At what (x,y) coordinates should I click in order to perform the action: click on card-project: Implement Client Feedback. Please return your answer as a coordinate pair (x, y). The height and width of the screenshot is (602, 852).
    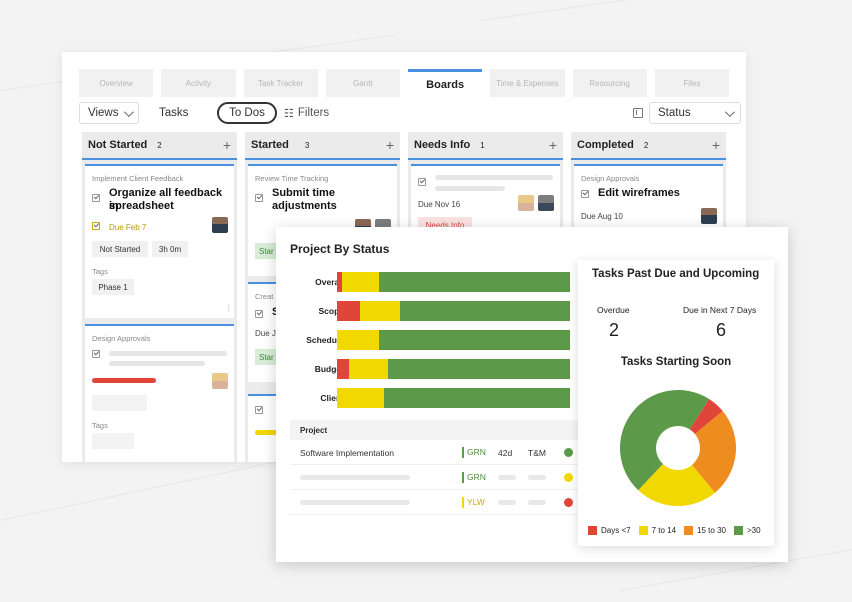
    Looking at the image, I should click on (138, 178).